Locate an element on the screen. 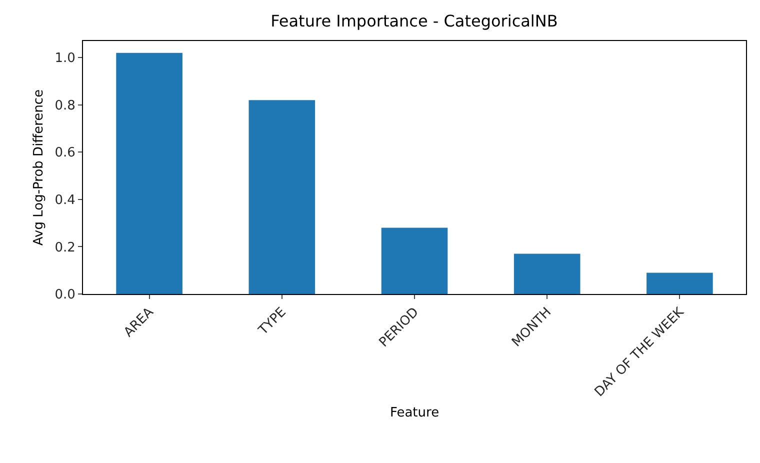 This screenshot has height=463, width=760. y-tick-label: 0.2 is located at coordinates (65, 248).